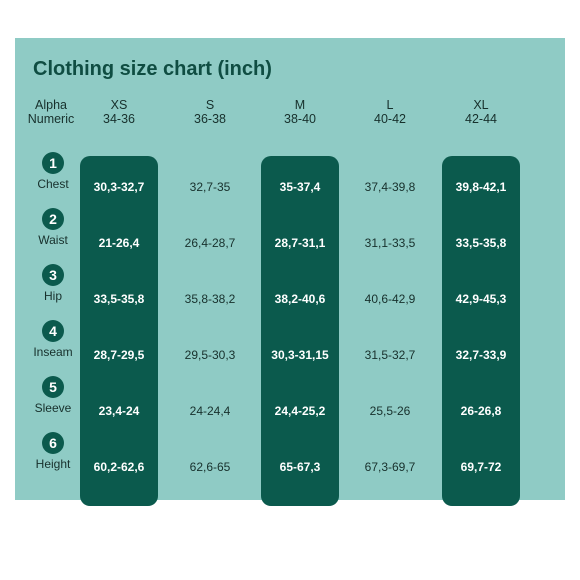 The width and height of the screenshot is (580, 580). I want to click on size-value-cell: 21-26,4, so click(119, 243).